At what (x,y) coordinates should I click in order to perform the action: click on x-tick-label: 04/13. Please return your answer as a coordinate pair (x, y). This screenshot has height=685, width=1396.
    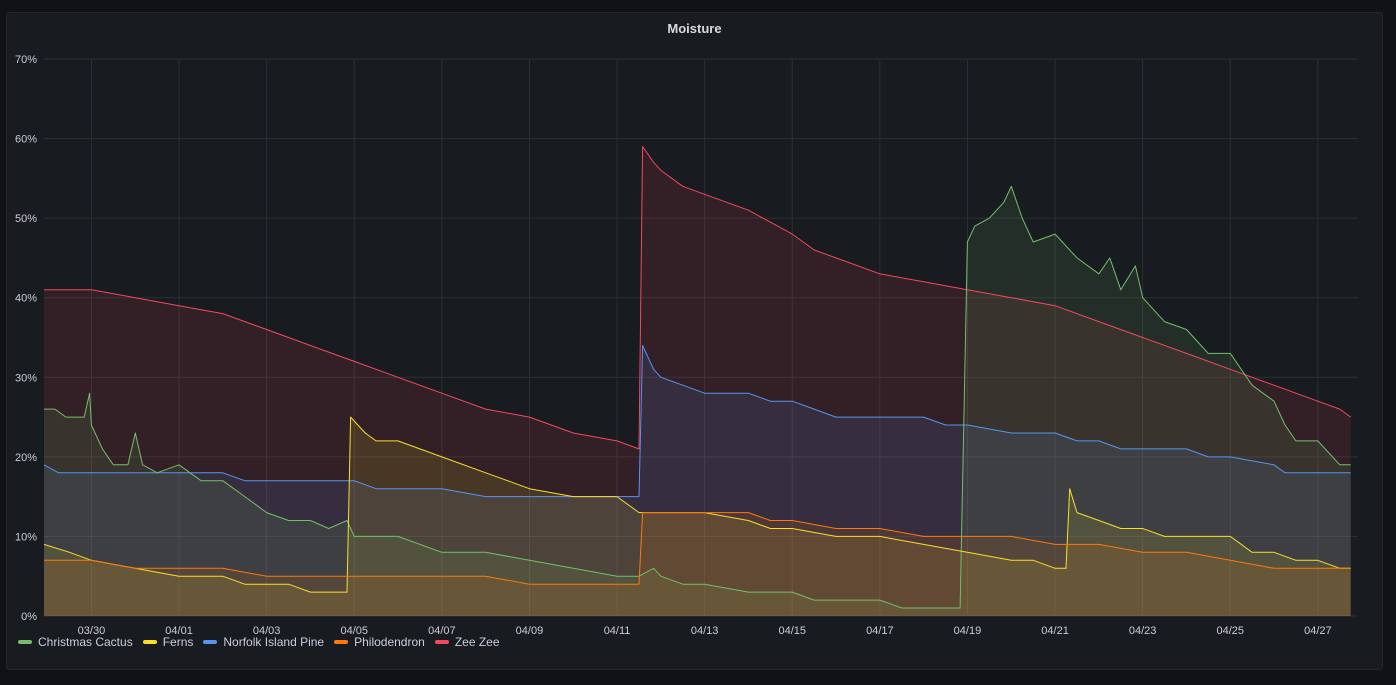
    Looking at the image, I should click on (705, 631).